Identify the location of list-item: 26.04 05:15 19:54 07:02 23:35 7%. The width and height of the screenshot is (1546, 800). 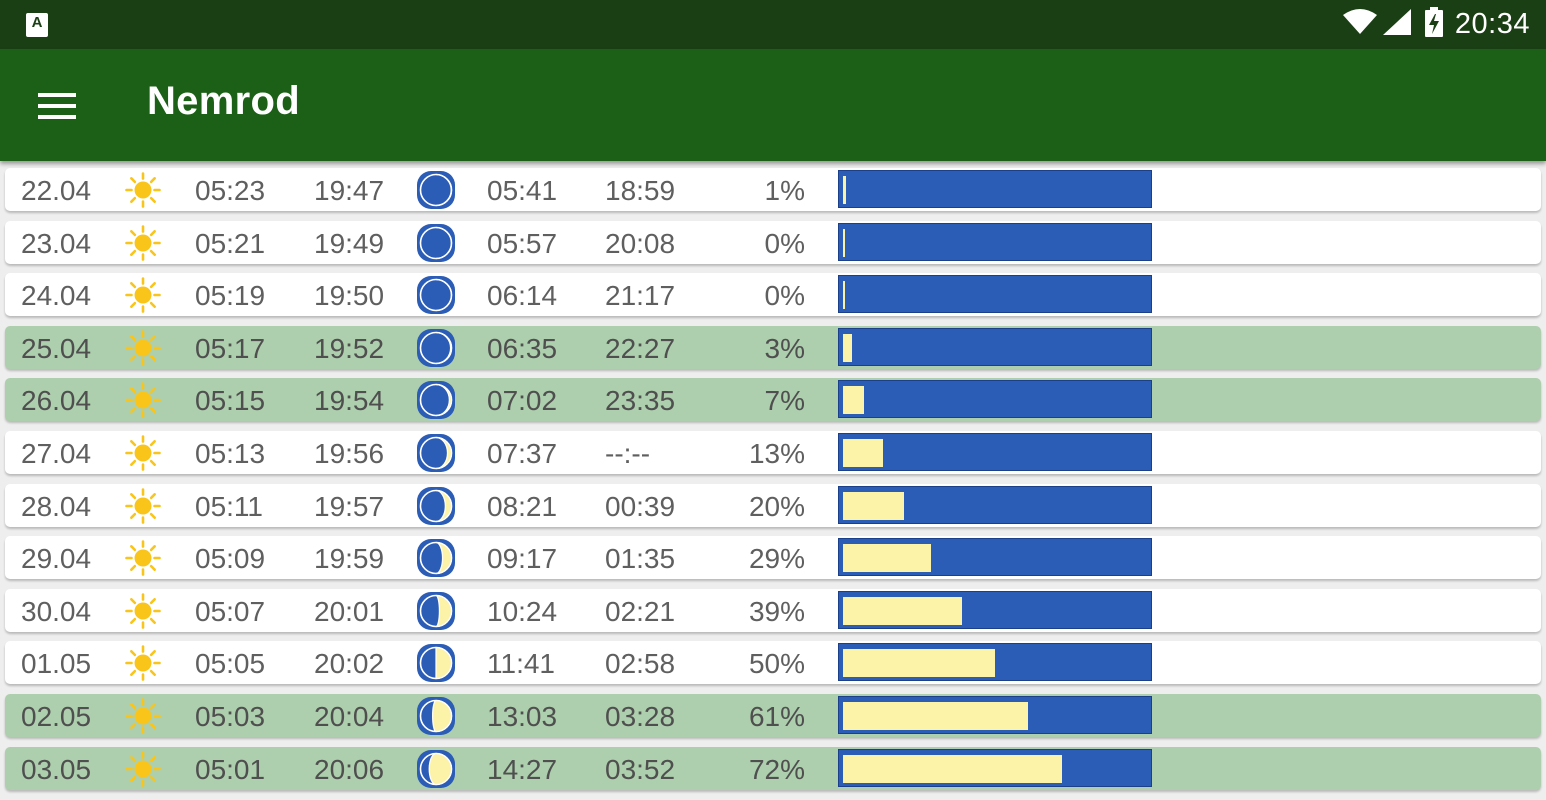
(773, 400).